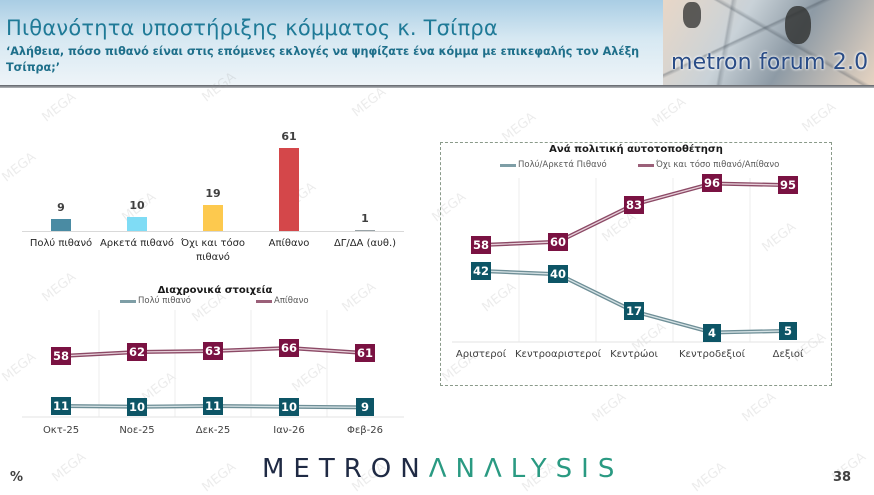 The image size is (874, 495). What do you see at coordinates (61, 243) in the screenshot?
I see `bar-category-label: Πολύ πιθανό` at bounding box center [61, 243].